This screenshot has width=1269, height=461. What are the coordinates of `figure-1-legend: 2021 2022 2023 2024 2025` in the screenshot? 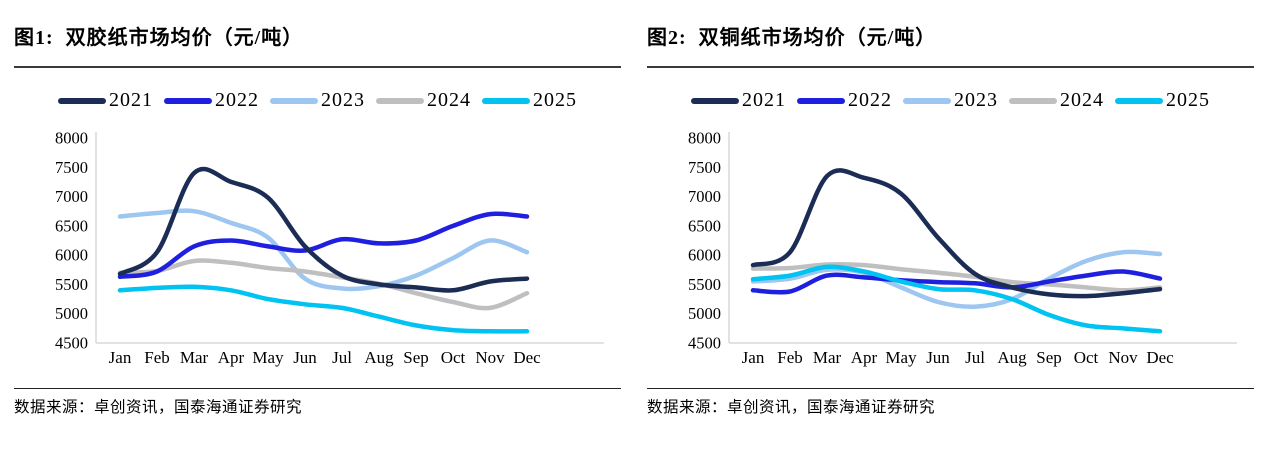 It's located at (317, 100).